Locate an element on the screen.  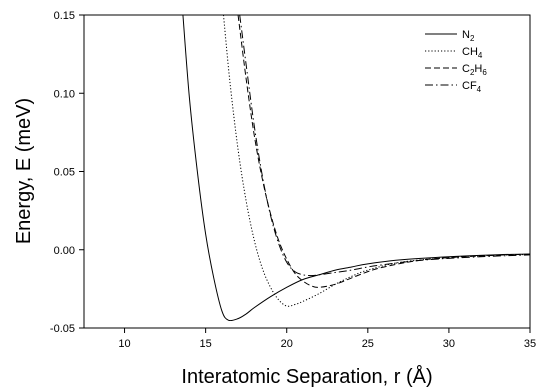
legend: N2 CH4 C2H6 CF4 is located at coordinates (456, 61).